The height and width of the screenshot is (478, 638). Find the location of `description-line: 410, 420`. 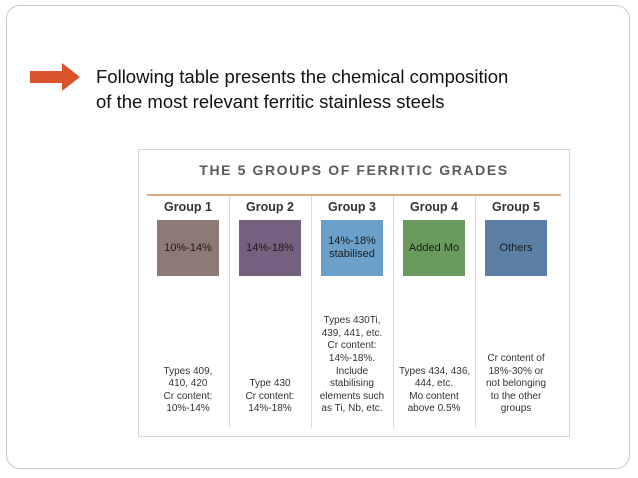

description-line: 410, 420 is located at coordinates (188, 384).